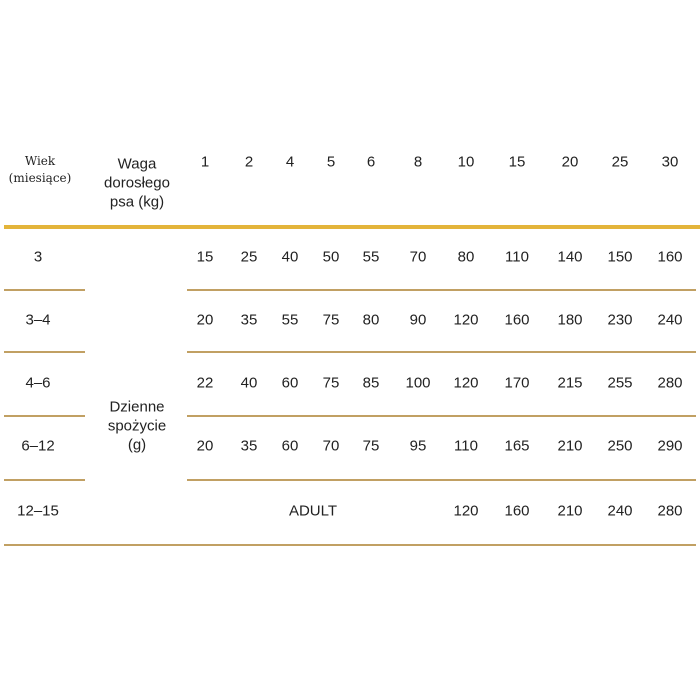  Describe the element at coordinates (620, 446) in the screenshot. I see `value-cell: 250` at that location.